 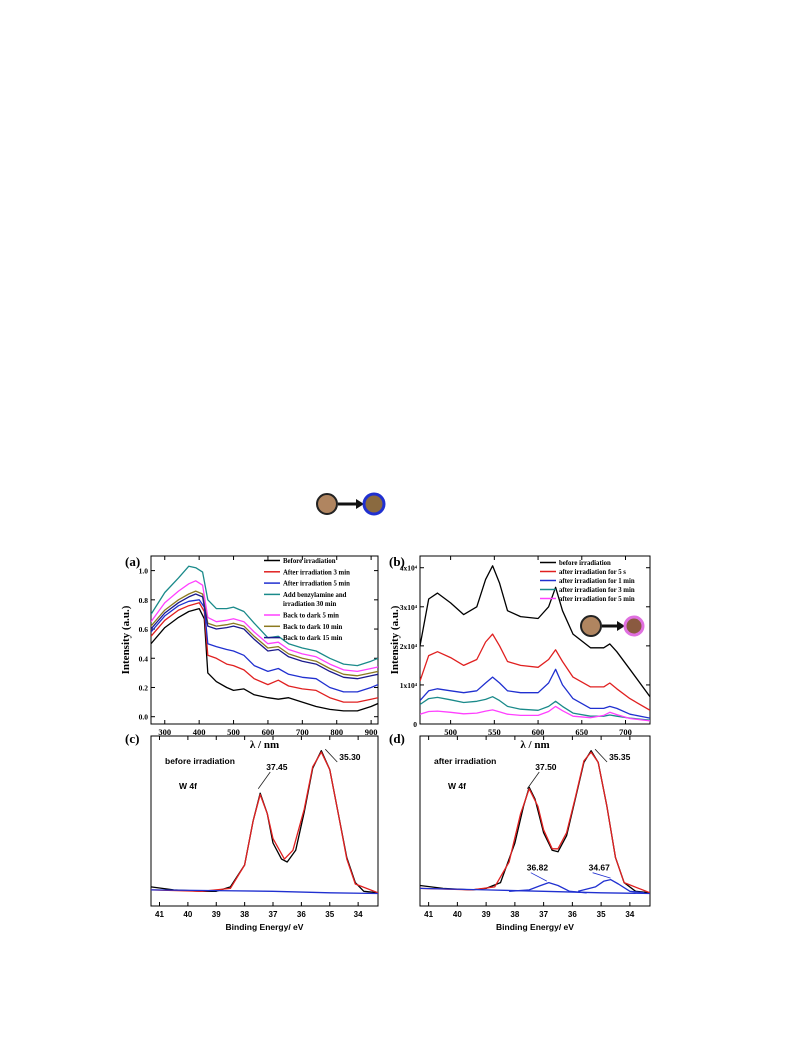 I want to click on panel-b-label: (b), so click(x=397, y=561).